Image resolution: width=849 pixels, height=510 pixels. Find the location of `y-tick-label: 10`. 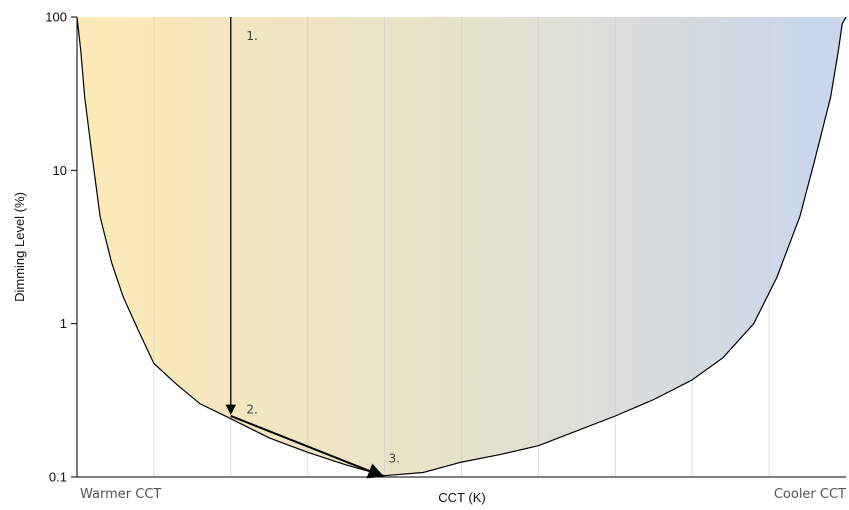

y-tick-label: 10 is located at coordinates (60, 170).